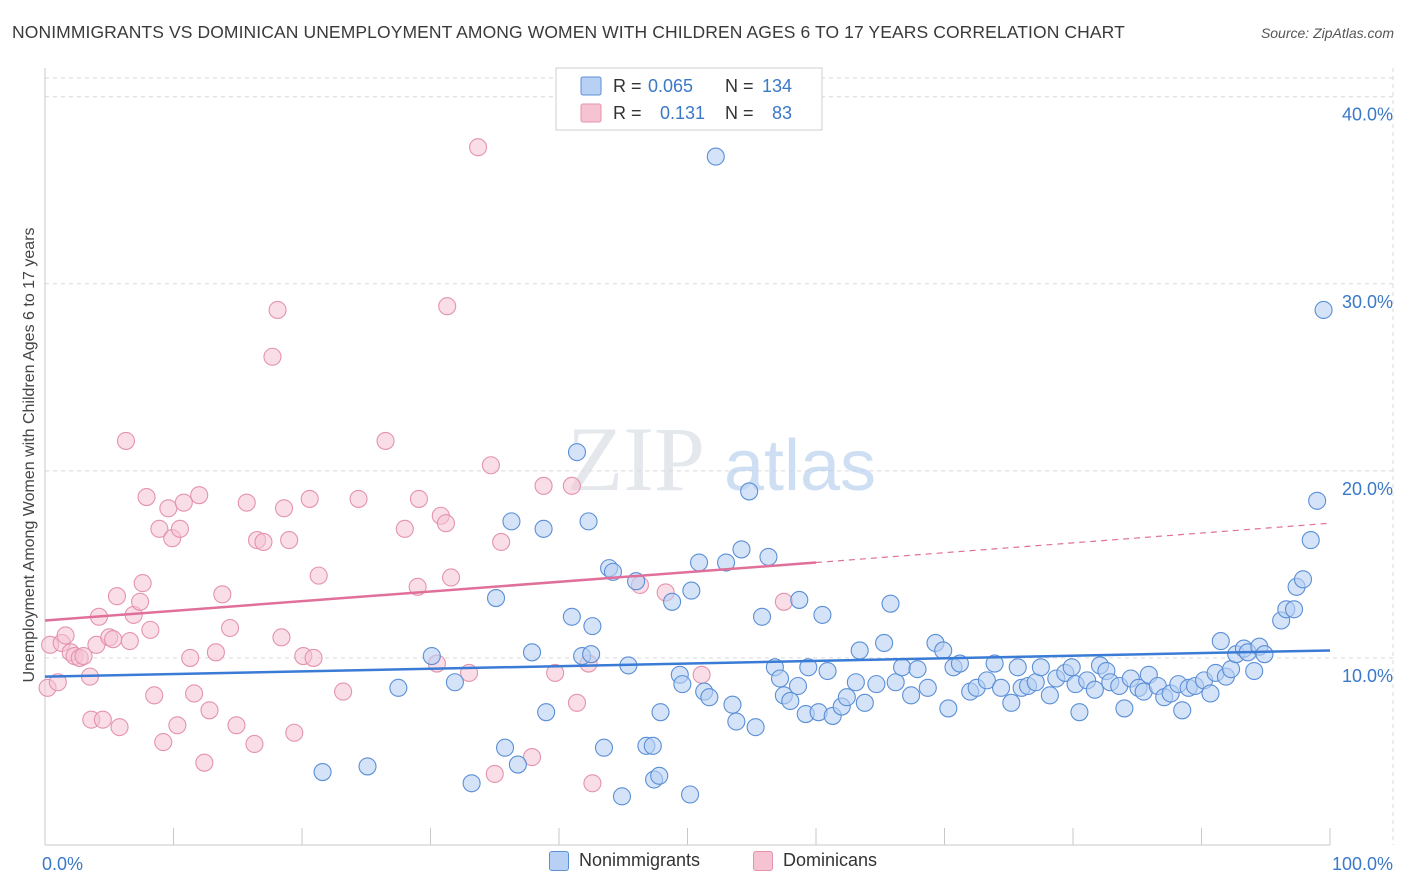 The height and width of the screenshot is (892, 1406). I want to click on watermark: ZIP atlas, so click(721, 459).